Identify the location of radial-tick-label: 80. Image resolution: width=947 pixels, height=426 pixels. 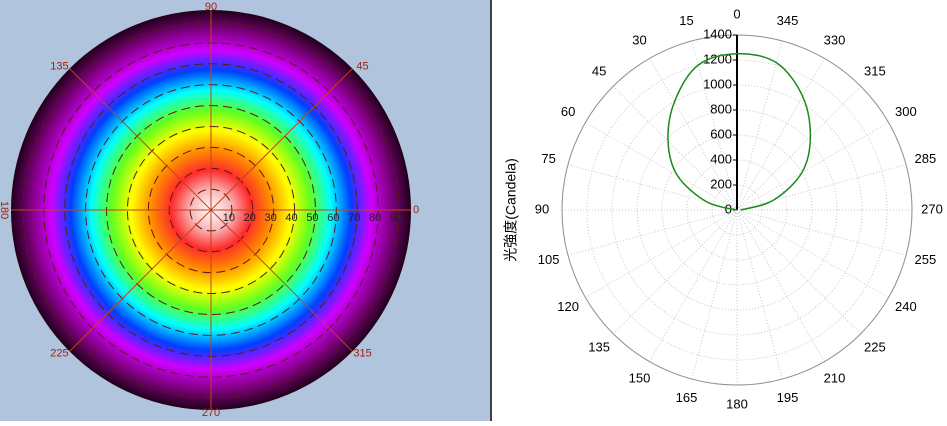
(375, 218).